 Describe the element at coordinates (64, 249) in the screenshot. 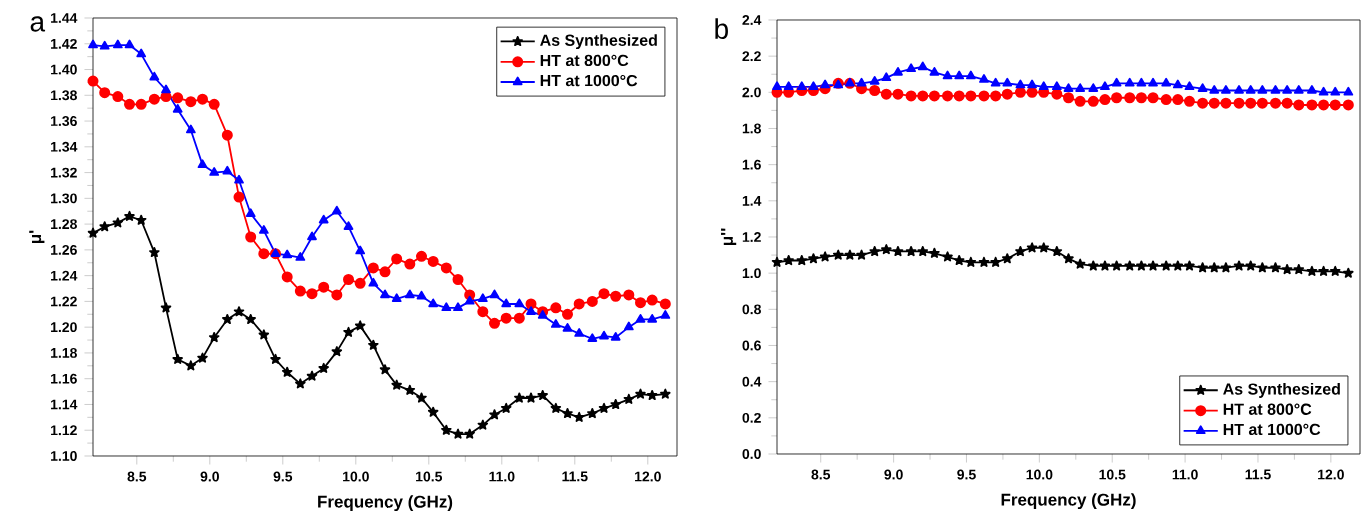

I see `y-tick-label: 1.26` at that location.